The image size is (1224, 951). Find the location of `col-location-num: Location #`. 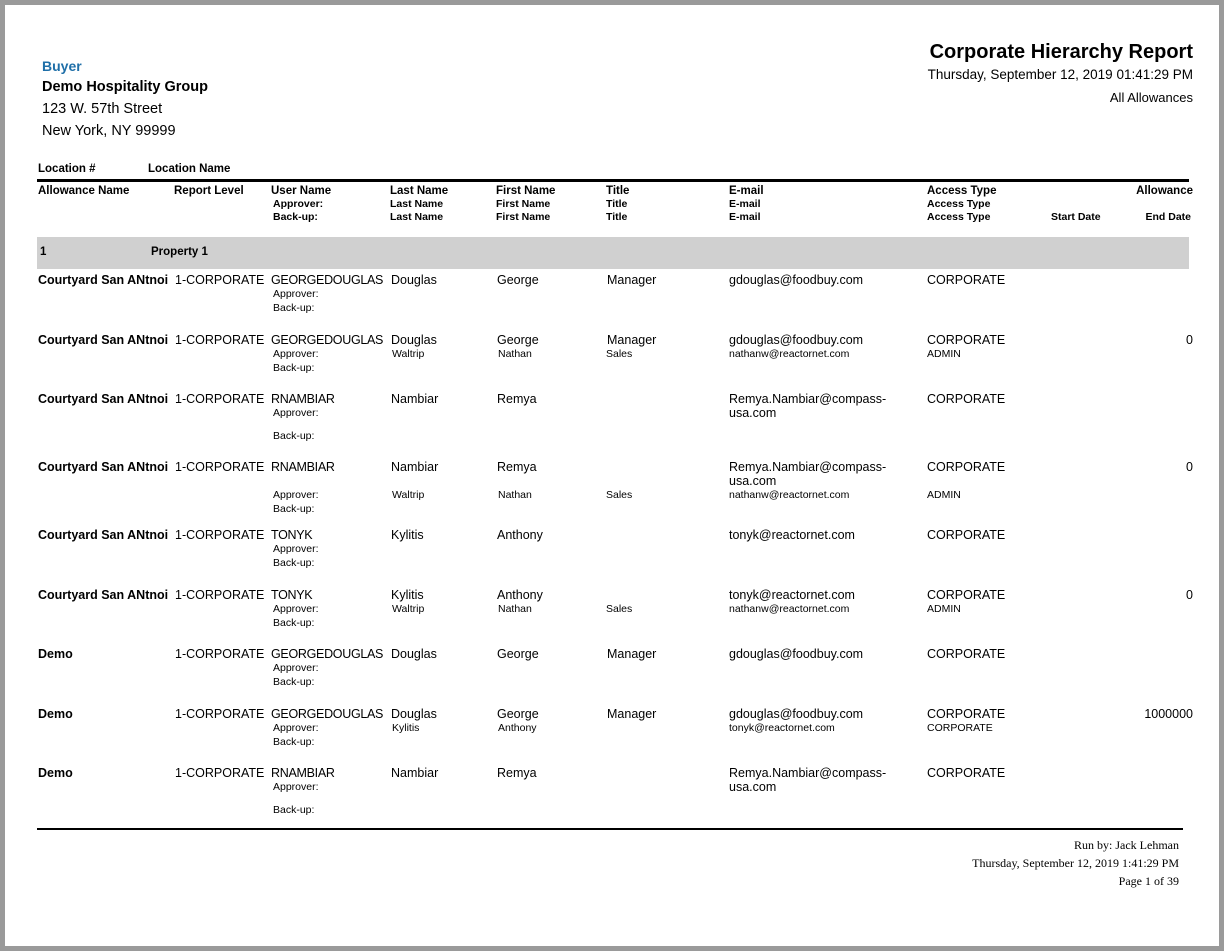

col-location-num: Location # is located at coordinates (67, 169).